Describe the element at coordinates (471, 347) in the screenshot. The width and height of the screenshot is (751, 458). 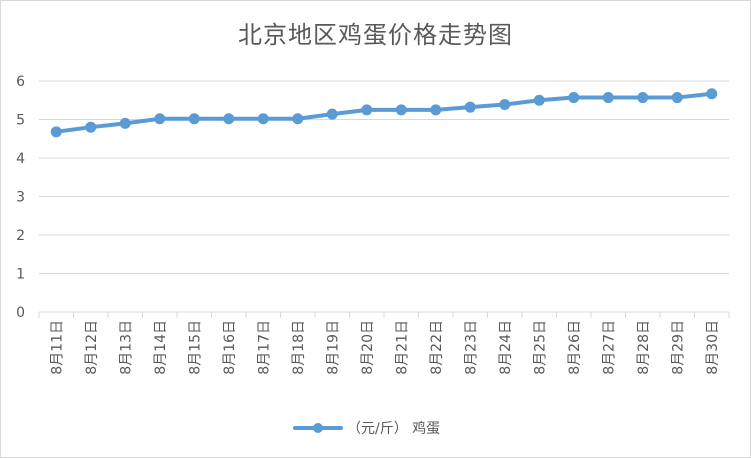
I see `x-tick-label: 8月23日` at that location.